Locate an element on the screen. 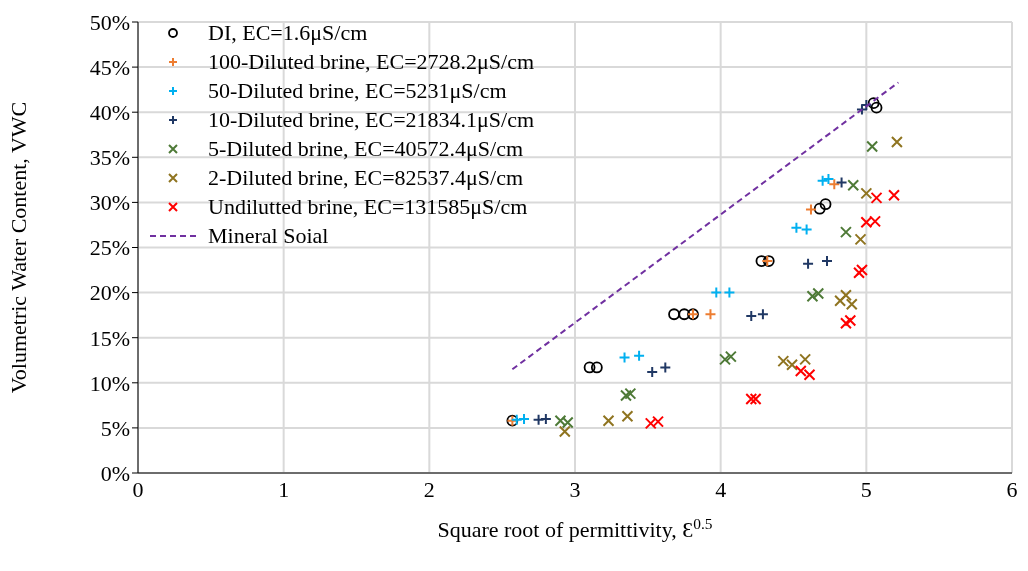  y-axis-title: Volumetric Water Content, VWC is located at coordinates (18, 247).